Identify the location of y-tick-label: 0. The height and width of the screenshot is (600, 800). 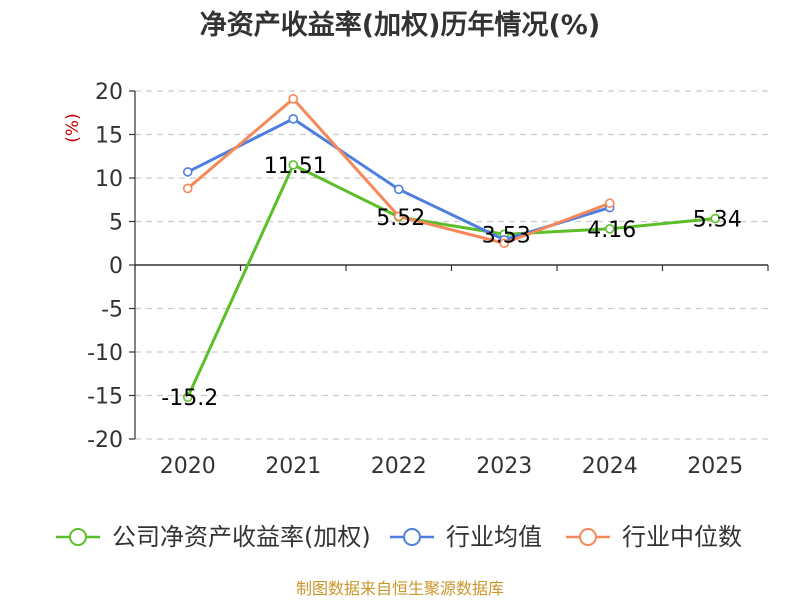
(116, 266).